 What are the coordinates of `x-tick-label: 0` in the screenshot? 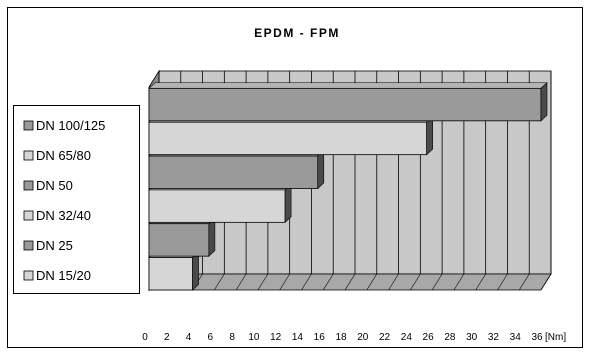 It's located at (145, 337).